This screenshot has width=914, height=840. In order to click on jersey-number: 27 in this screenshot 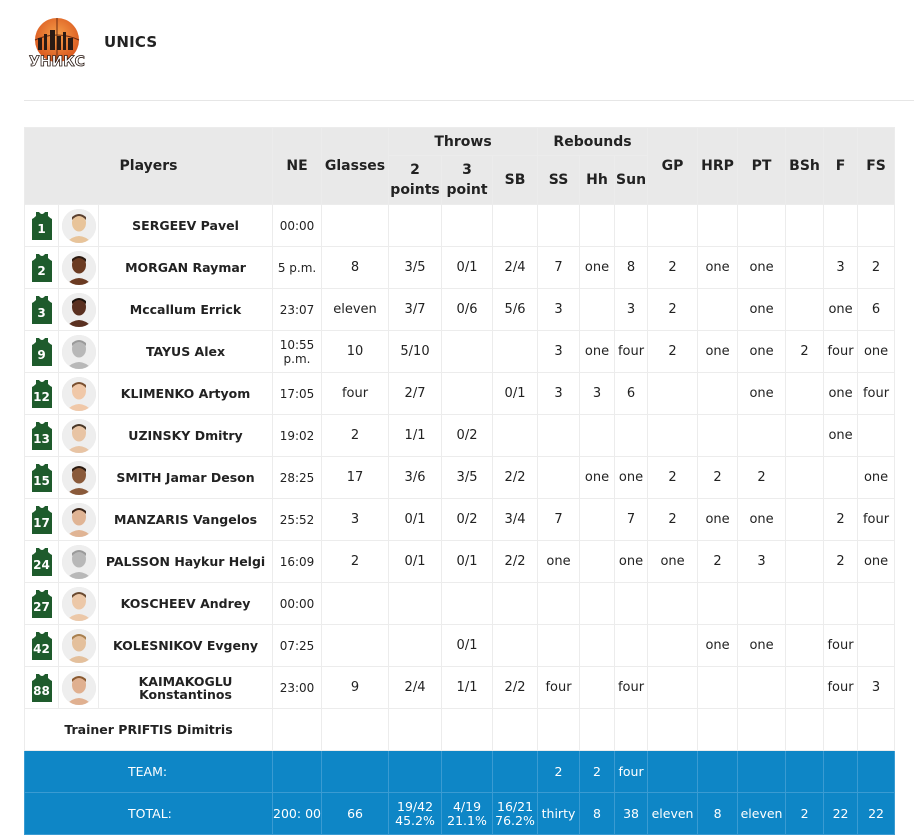, I will do `click(41, 603)`.